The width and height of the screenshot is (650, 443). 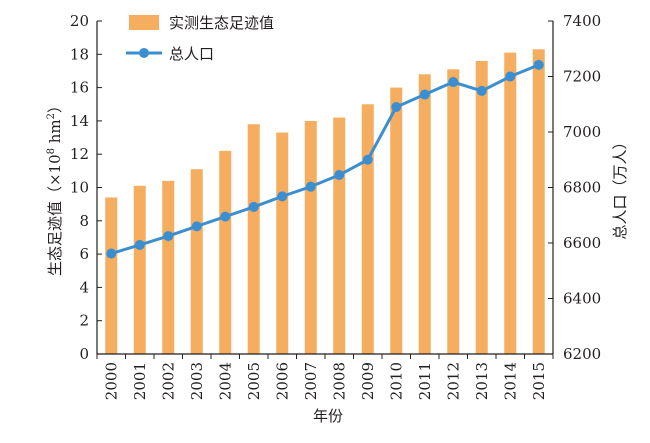 I want to click on point-2005, so click(x=253, y=206).